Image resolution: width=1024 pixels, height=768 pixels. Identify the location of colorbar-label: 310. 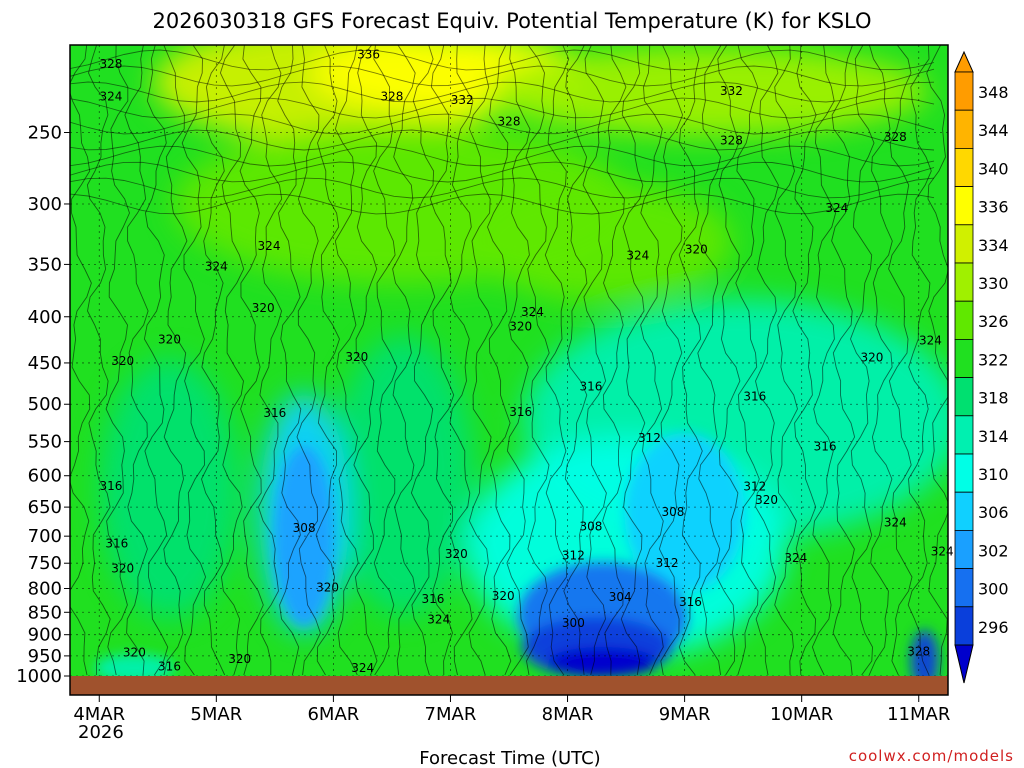
(993, 474).